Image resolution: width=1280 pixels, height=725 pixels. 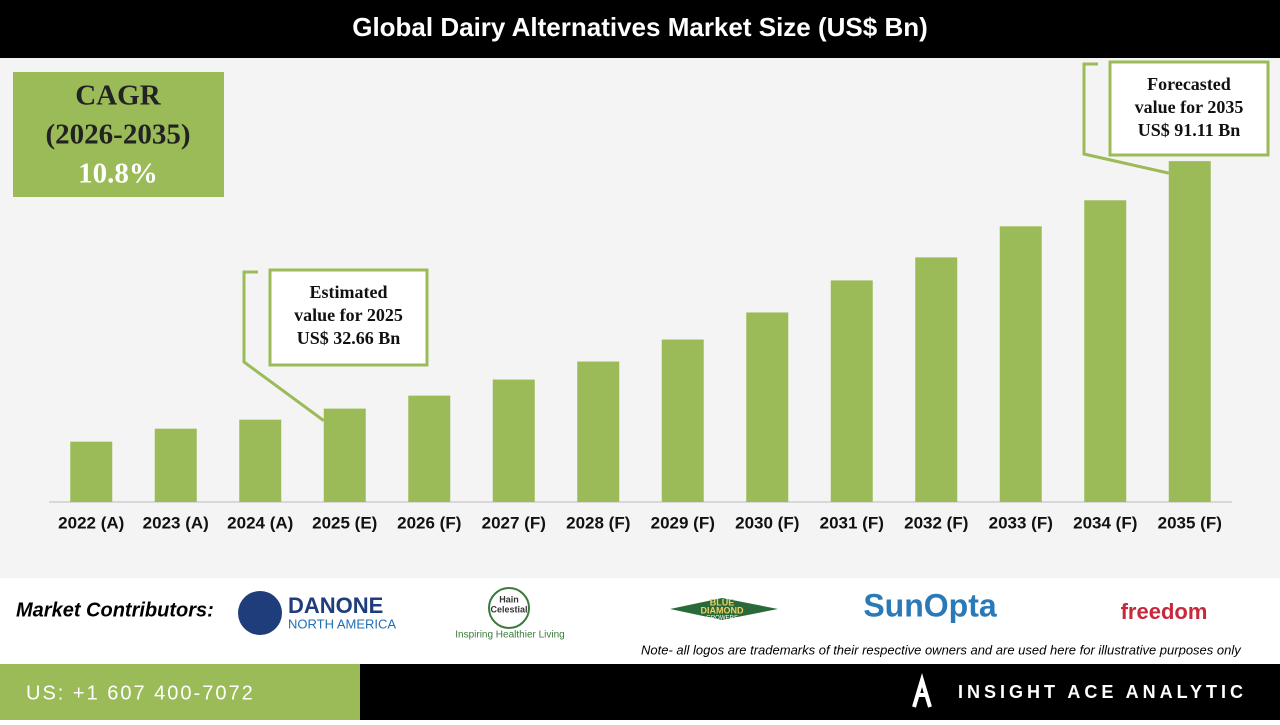 What do you see at coordinates (598, 522) in the screenshot?
I see `x-tick-label: 2028 (F)` at bounding box center [598, 522].